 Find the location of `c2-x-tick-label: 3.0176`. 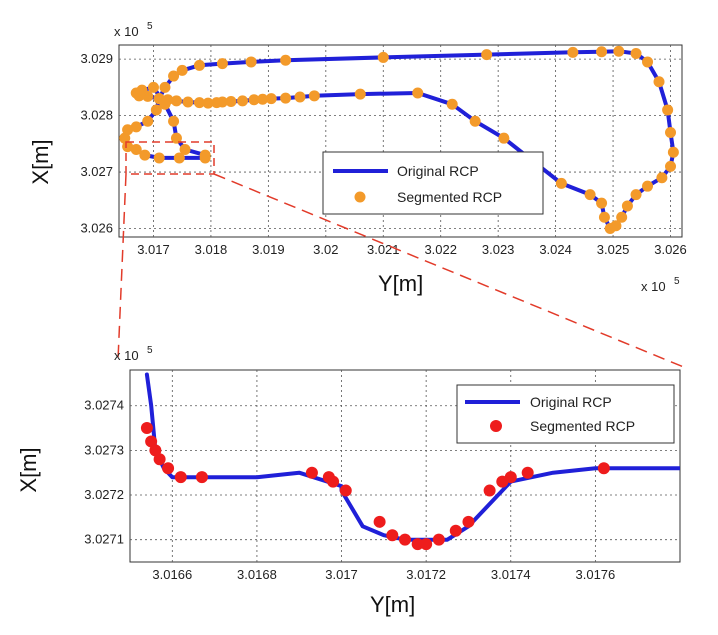

c2-x-tick-label: 3.0176 is located at coordinates (596, 574).